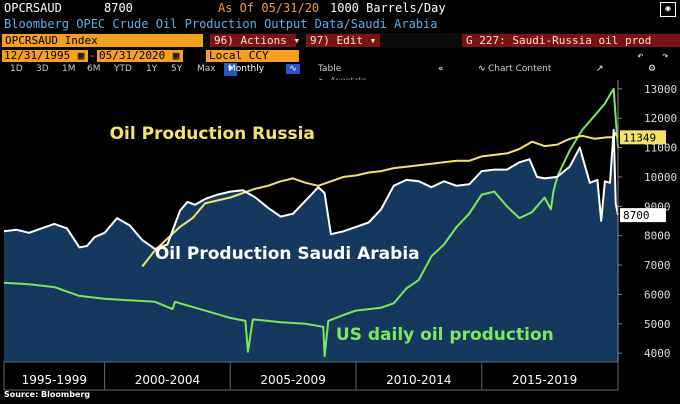  I want to click on actions-label: 96) Actions, so click(250, 40).